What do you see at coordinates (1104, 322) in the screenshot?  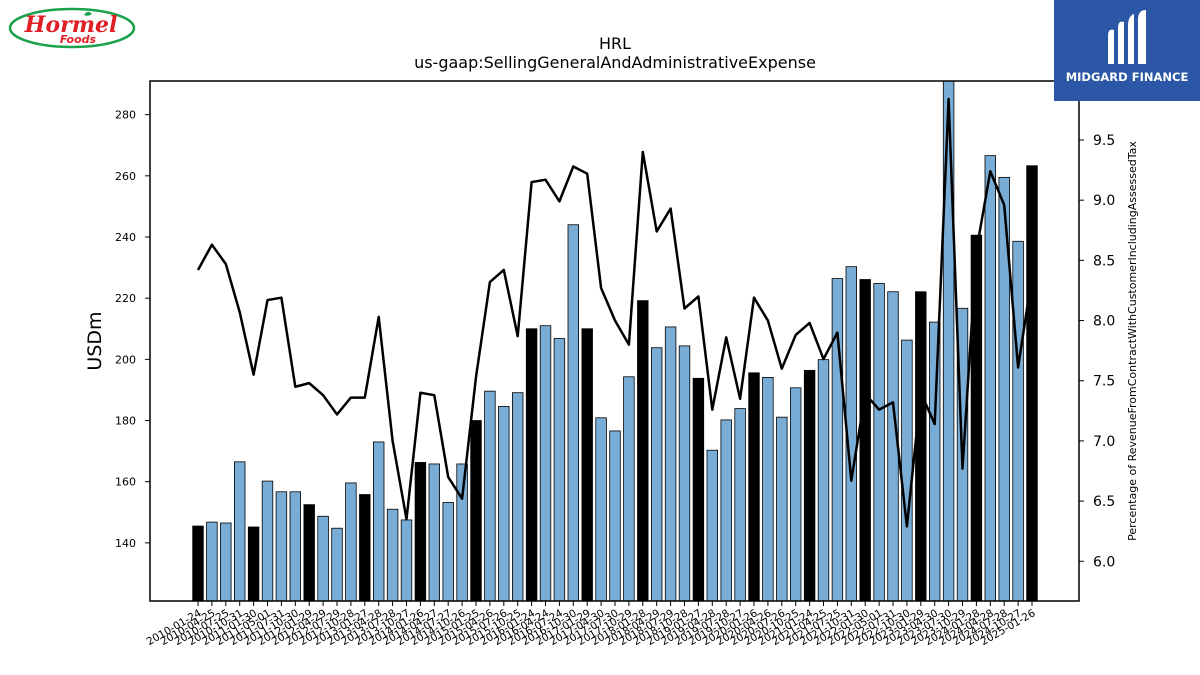 I see `y2-tick-label: 8.0` at bounding box center [1104, 322].